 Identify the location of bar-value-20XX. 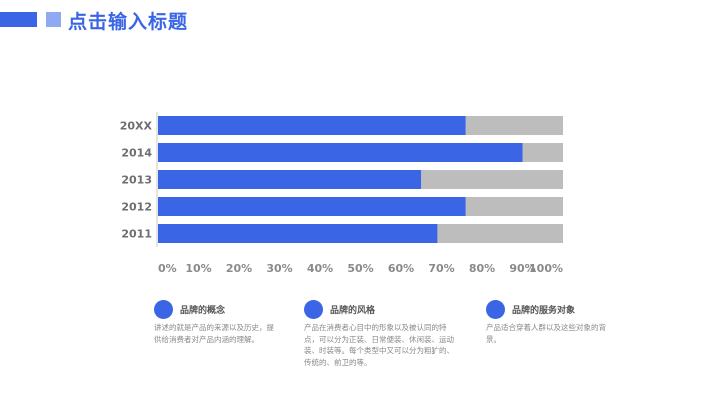
(312, 125).